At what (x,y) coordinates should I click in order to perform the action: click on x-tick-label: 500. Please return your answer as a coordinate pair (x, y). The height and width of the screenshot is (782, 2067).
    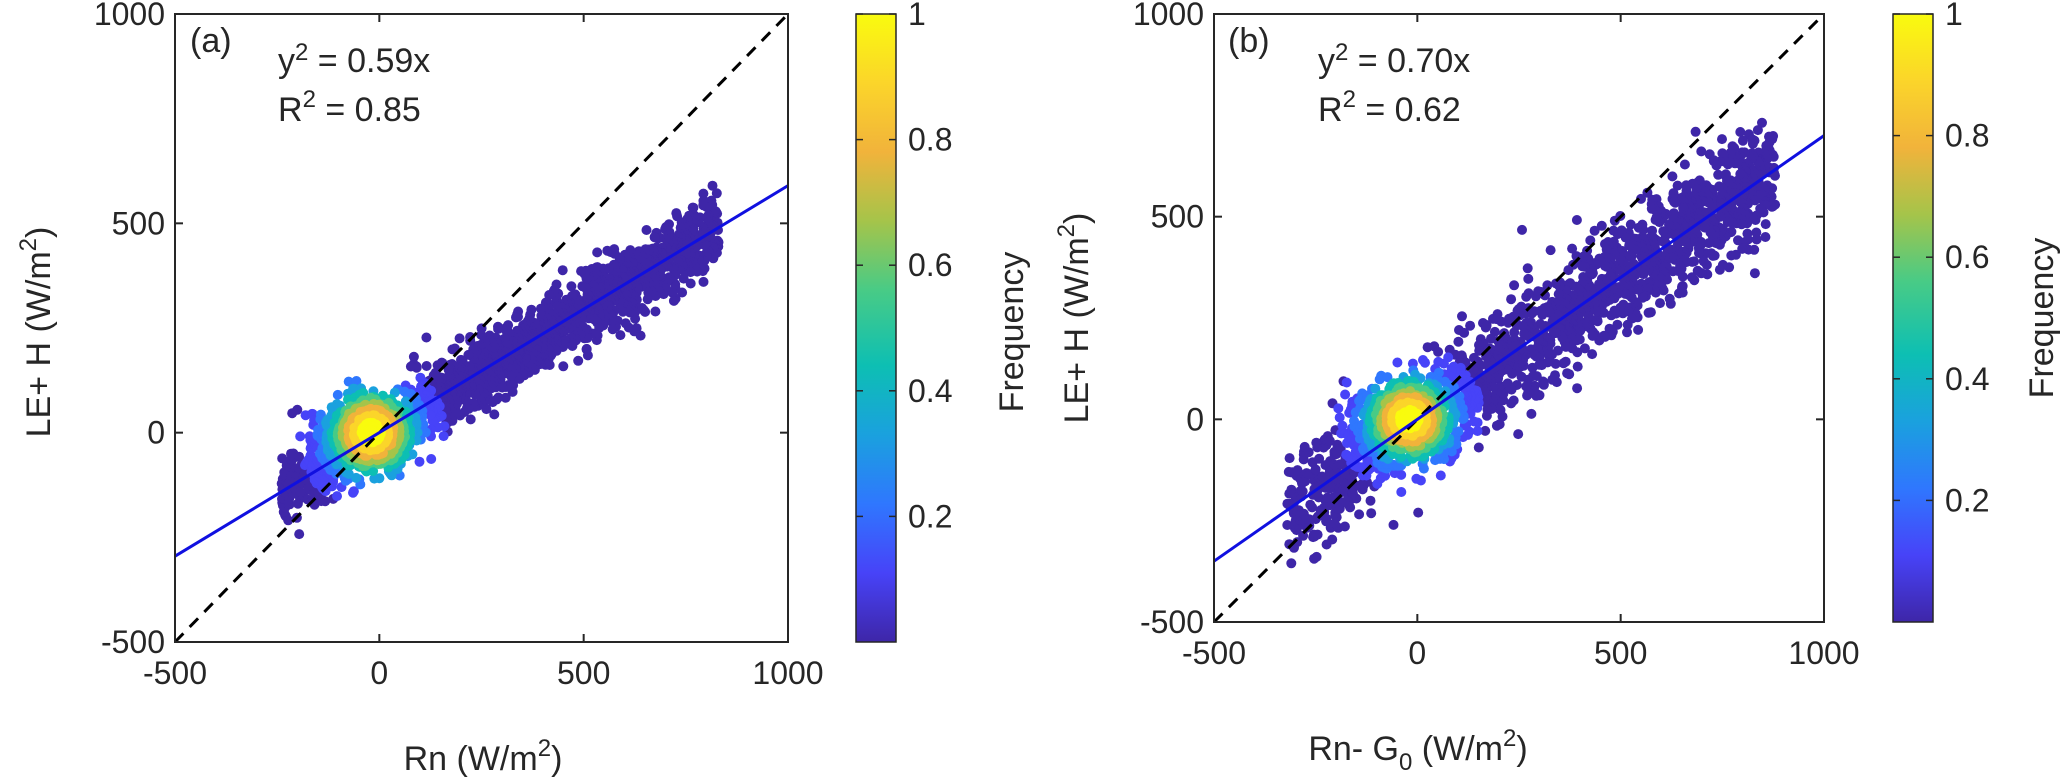
    Looking at the image, I should click on (583, 673).